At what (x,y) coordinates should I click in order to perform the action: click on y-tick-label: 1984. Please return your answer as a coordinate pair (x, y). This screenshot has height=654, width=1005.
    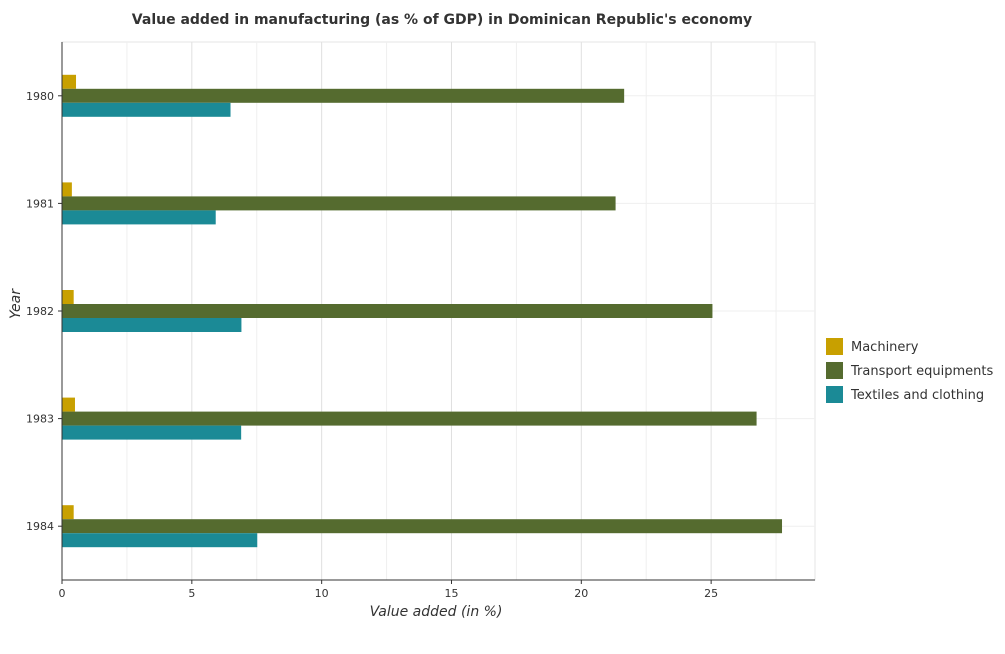
    Looking at the image, I should click on (40, 526).